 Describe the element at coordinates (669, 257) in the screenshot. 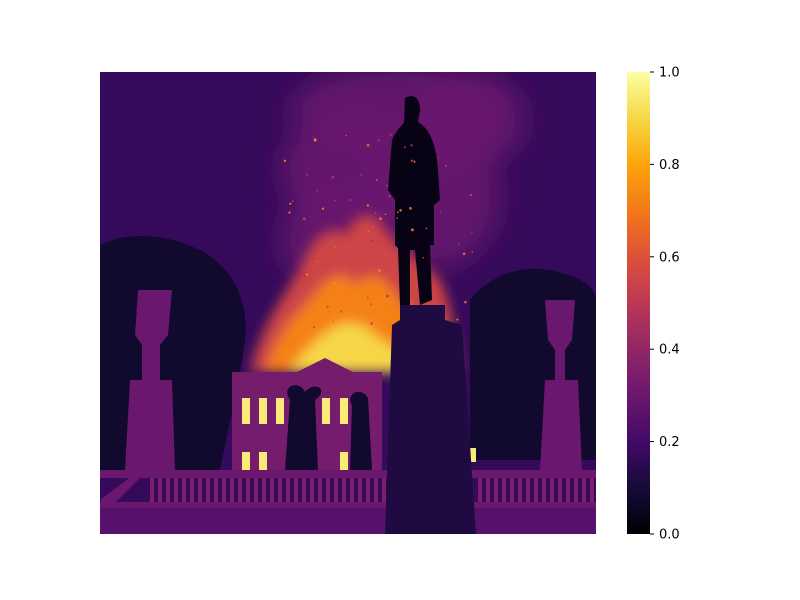

I see `colorbar-tick-label: 0.6` at that location.